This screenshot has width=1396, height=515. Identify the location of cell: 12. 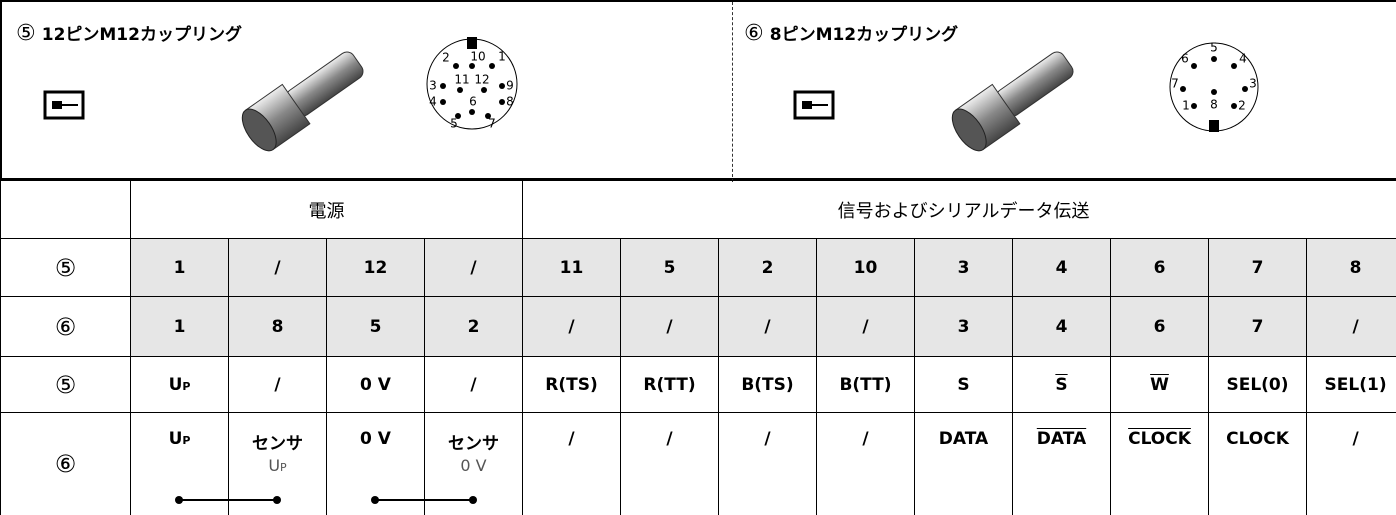
(375, 267).